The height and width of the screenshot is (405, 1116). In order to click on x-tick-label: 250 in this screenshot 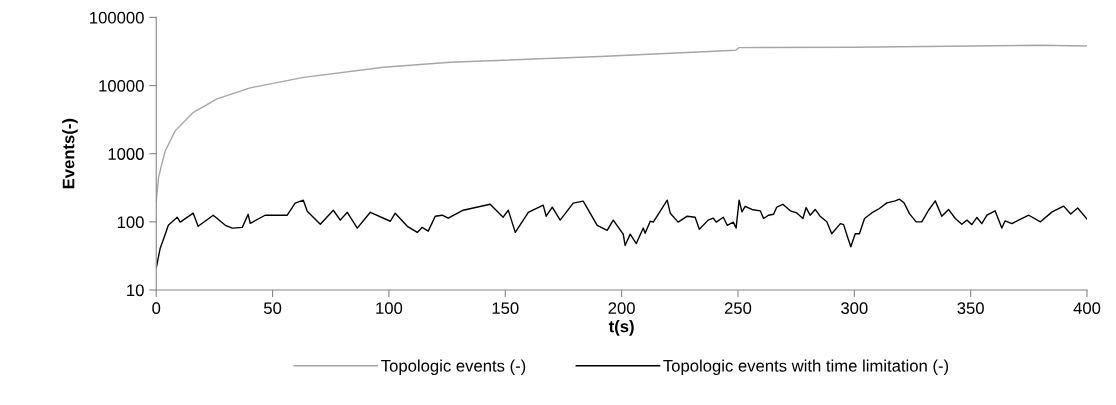, I will do `click(738, 308)`.